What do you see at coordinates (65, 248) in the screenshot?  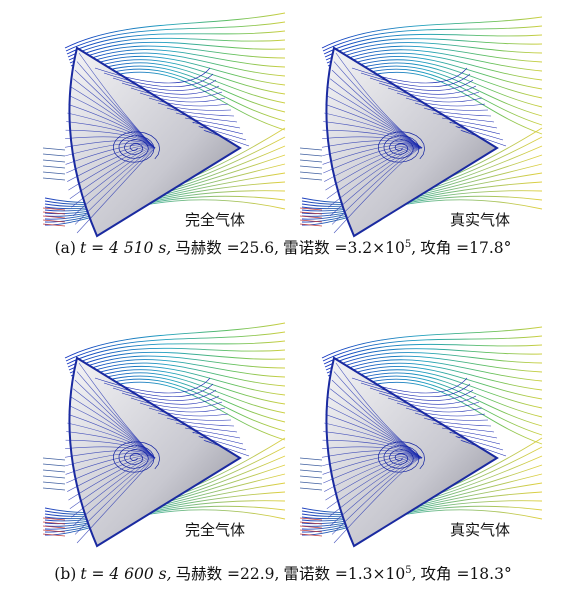 I see `caption-tag: (a)` at bounding box center [65, 248].